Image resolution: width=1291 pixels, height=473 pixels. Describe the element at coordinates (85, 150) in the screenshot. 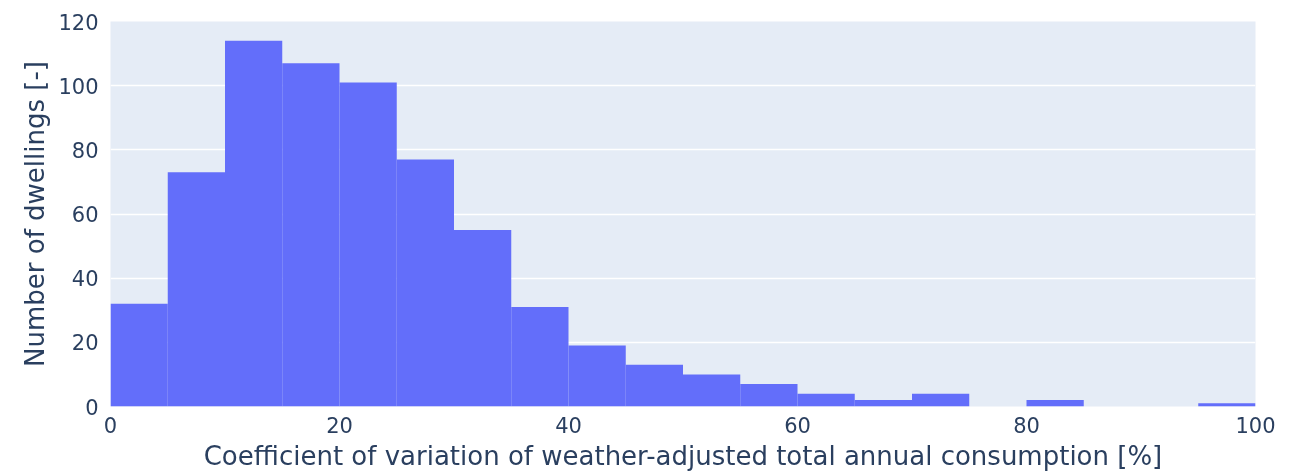

I see `y-tick-label: 80` at that location.